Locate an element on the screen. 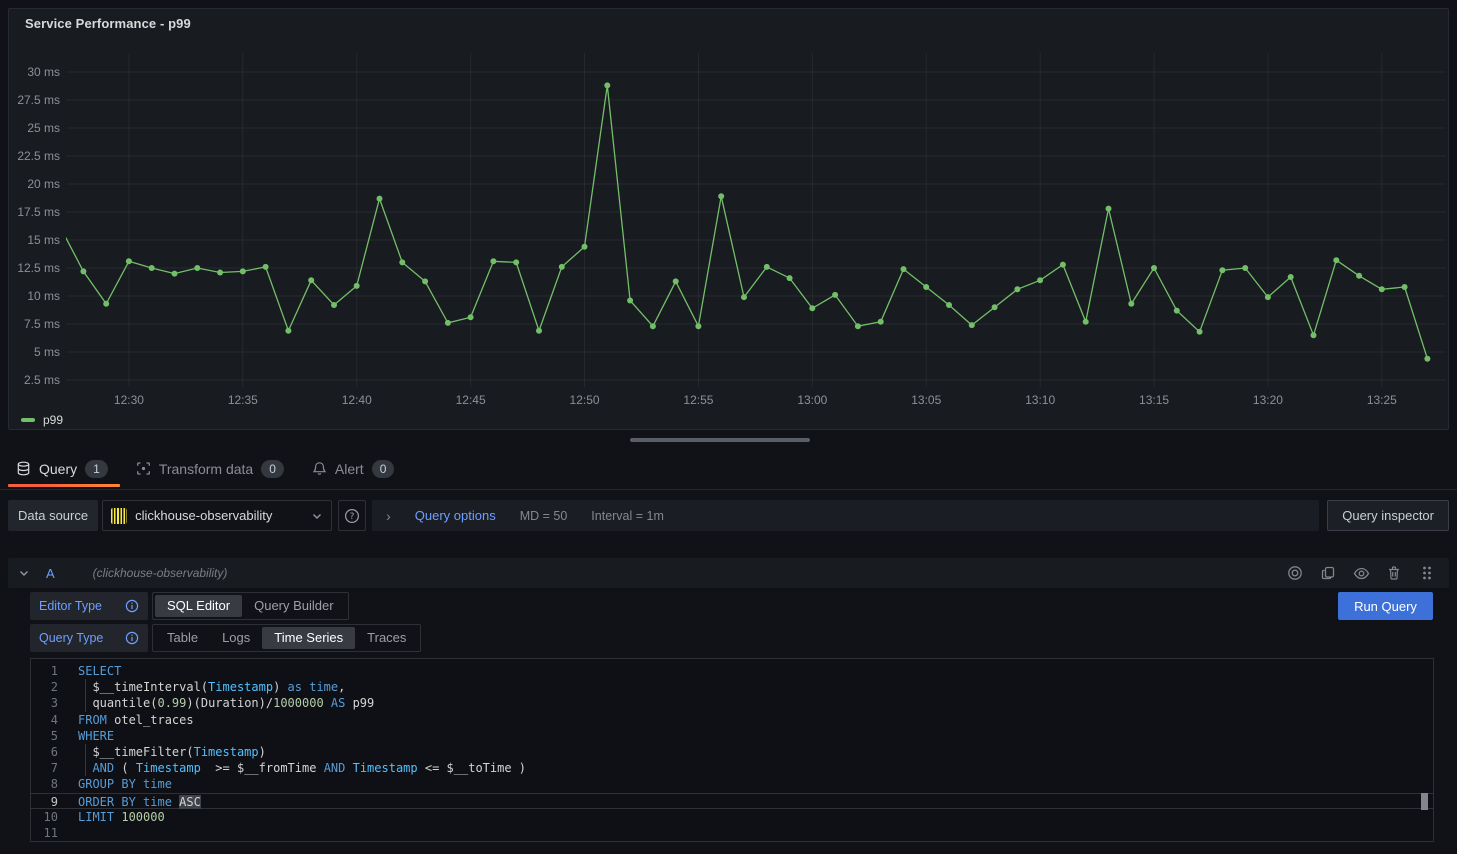 The image size is (1457, 854). tab-query: Query 1 is located at coordinates (64, 470).